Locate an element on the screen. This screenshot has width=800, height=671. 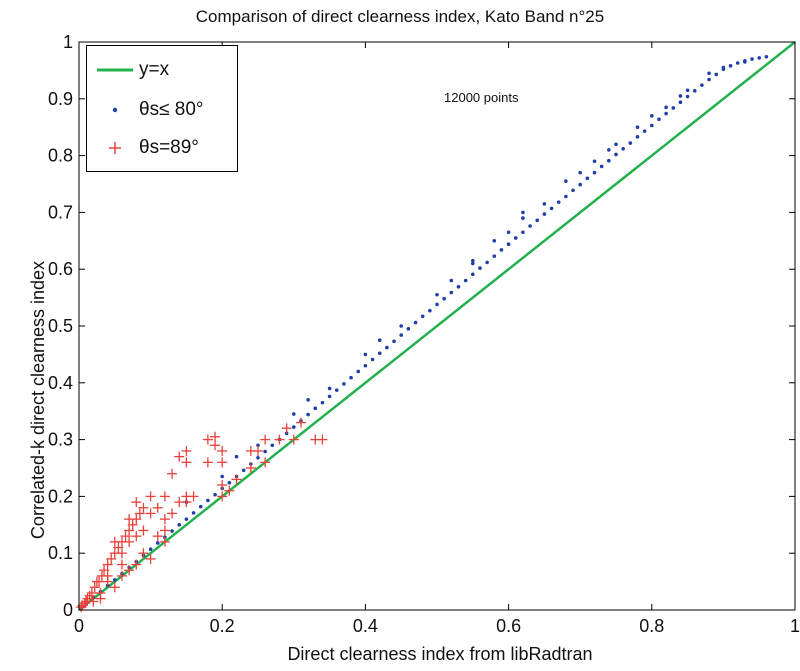
y-tick-label: 0.5 is located at coordinates (60, 326).